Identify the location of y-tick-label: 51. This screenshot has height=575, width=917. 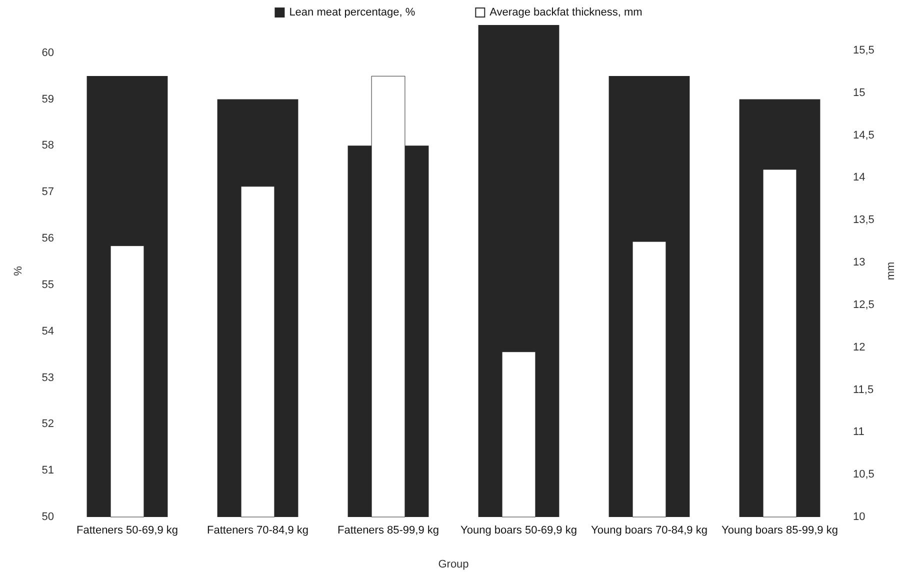
(48, 470).